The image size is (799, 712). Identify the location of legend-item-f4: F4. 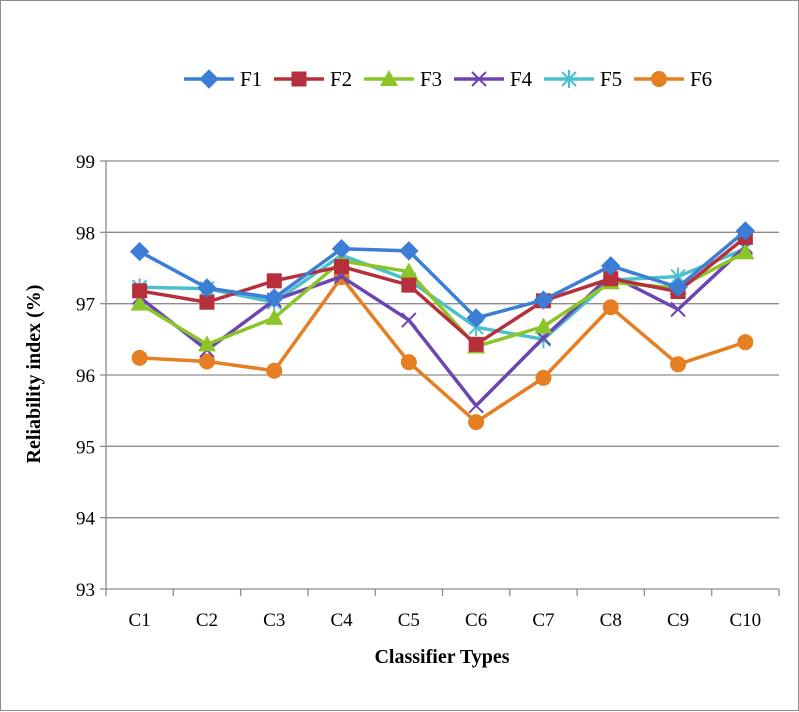
(493, 79).